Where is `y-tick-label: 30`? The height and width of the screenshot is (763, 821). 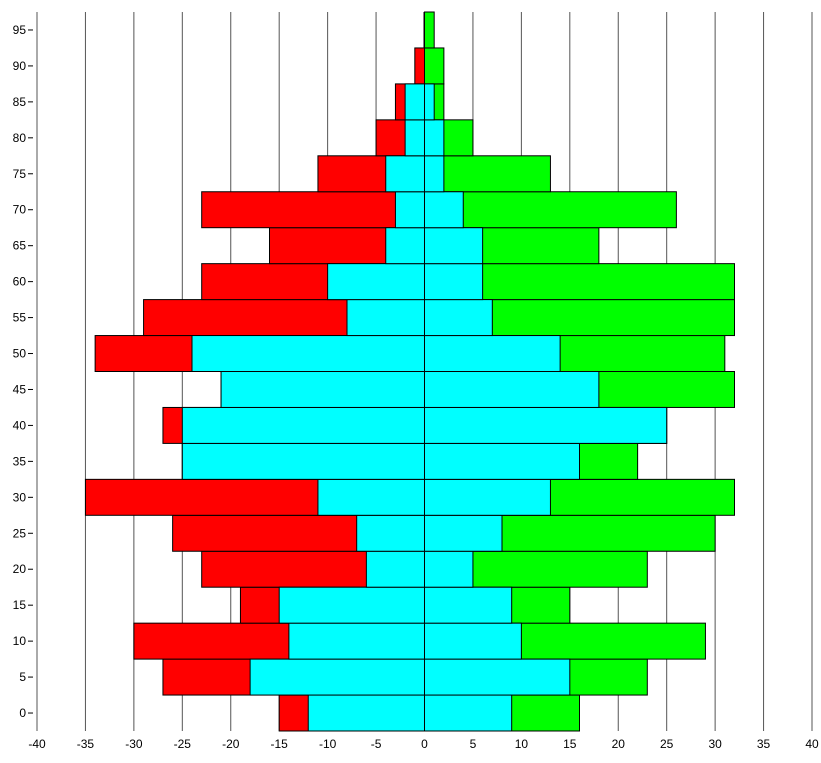
y-tick-label: 30 is located at coordinates (20, 497).